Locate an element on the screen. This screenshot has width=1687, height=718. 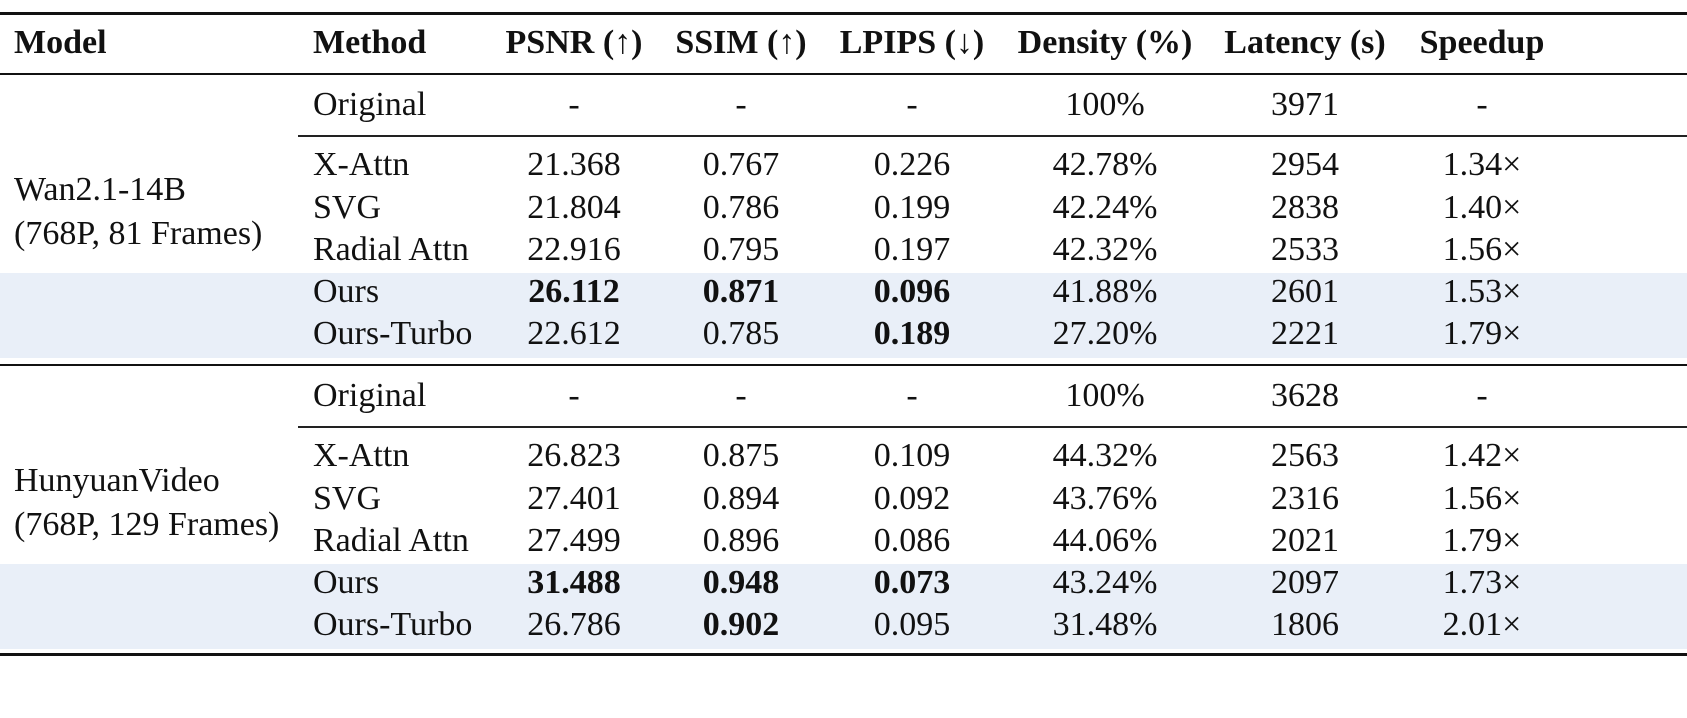
model-config: (768P, 129 Frames) is located at coordinates (147, 524).